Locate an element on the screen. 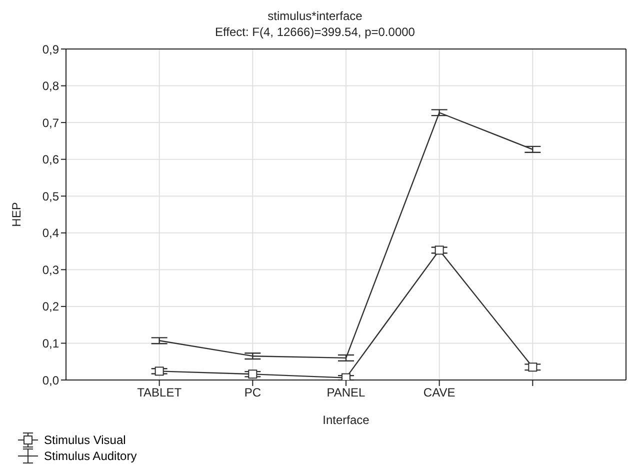 Image resolution: width=630 pixels, height=466 pixels. legend-label: Stimulus Visual is located at coordinates (85, 440).